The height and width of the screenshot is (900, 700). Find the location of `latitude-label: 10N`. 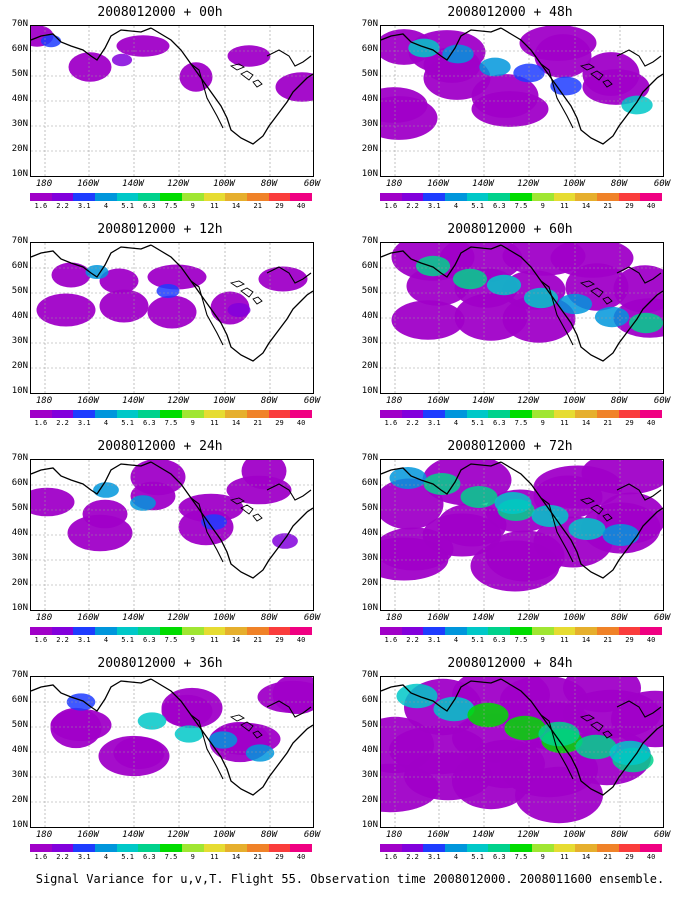

latitude-label: 10N is located at coordinates (369, 608).